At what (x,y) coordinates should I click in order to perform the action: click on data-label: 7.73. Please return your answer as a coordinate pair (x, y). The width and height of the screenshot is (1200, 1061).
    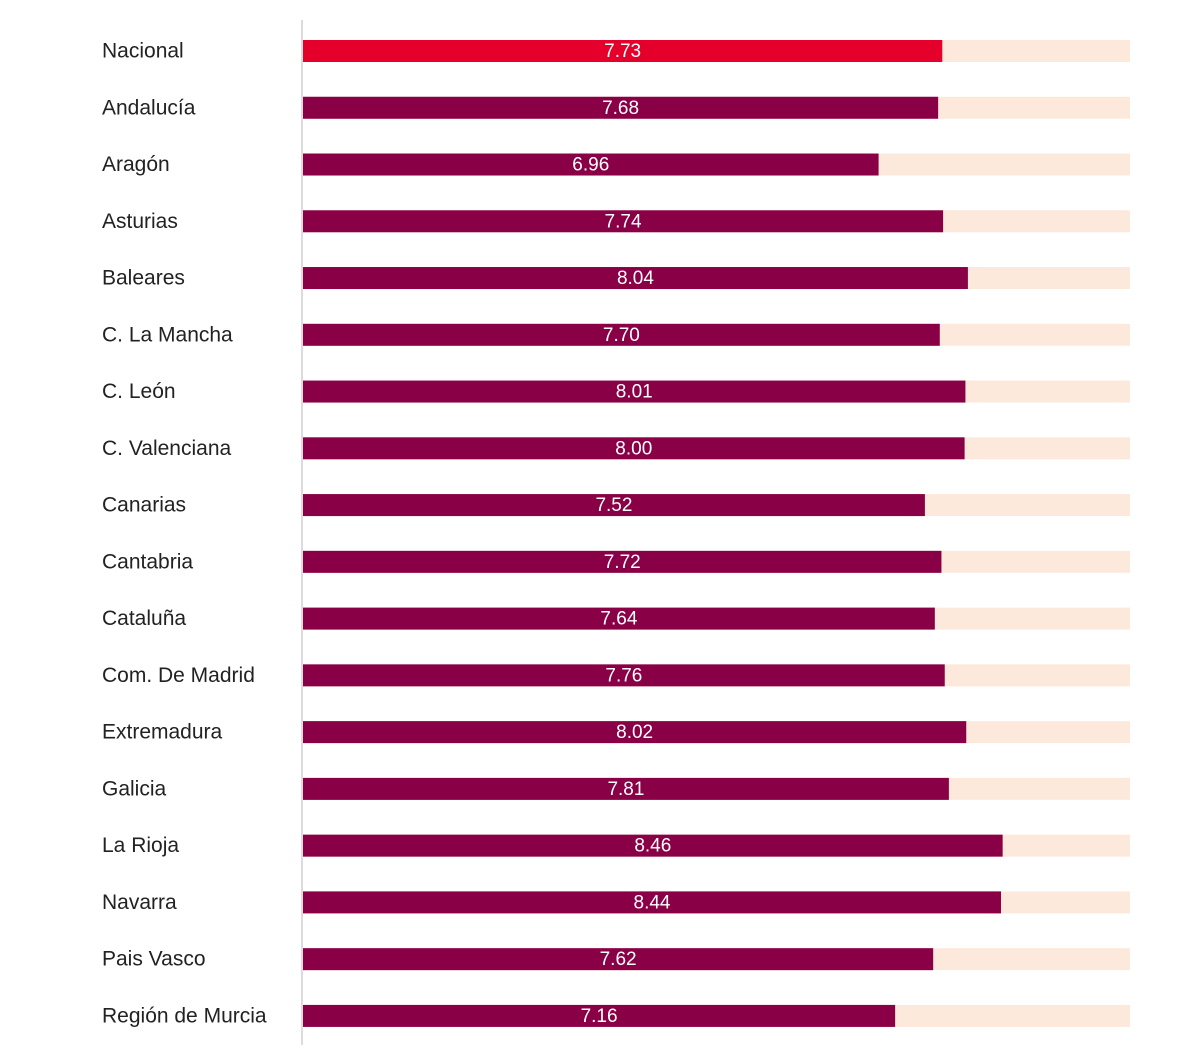
    Looking at the image, I should click on (622, 51).